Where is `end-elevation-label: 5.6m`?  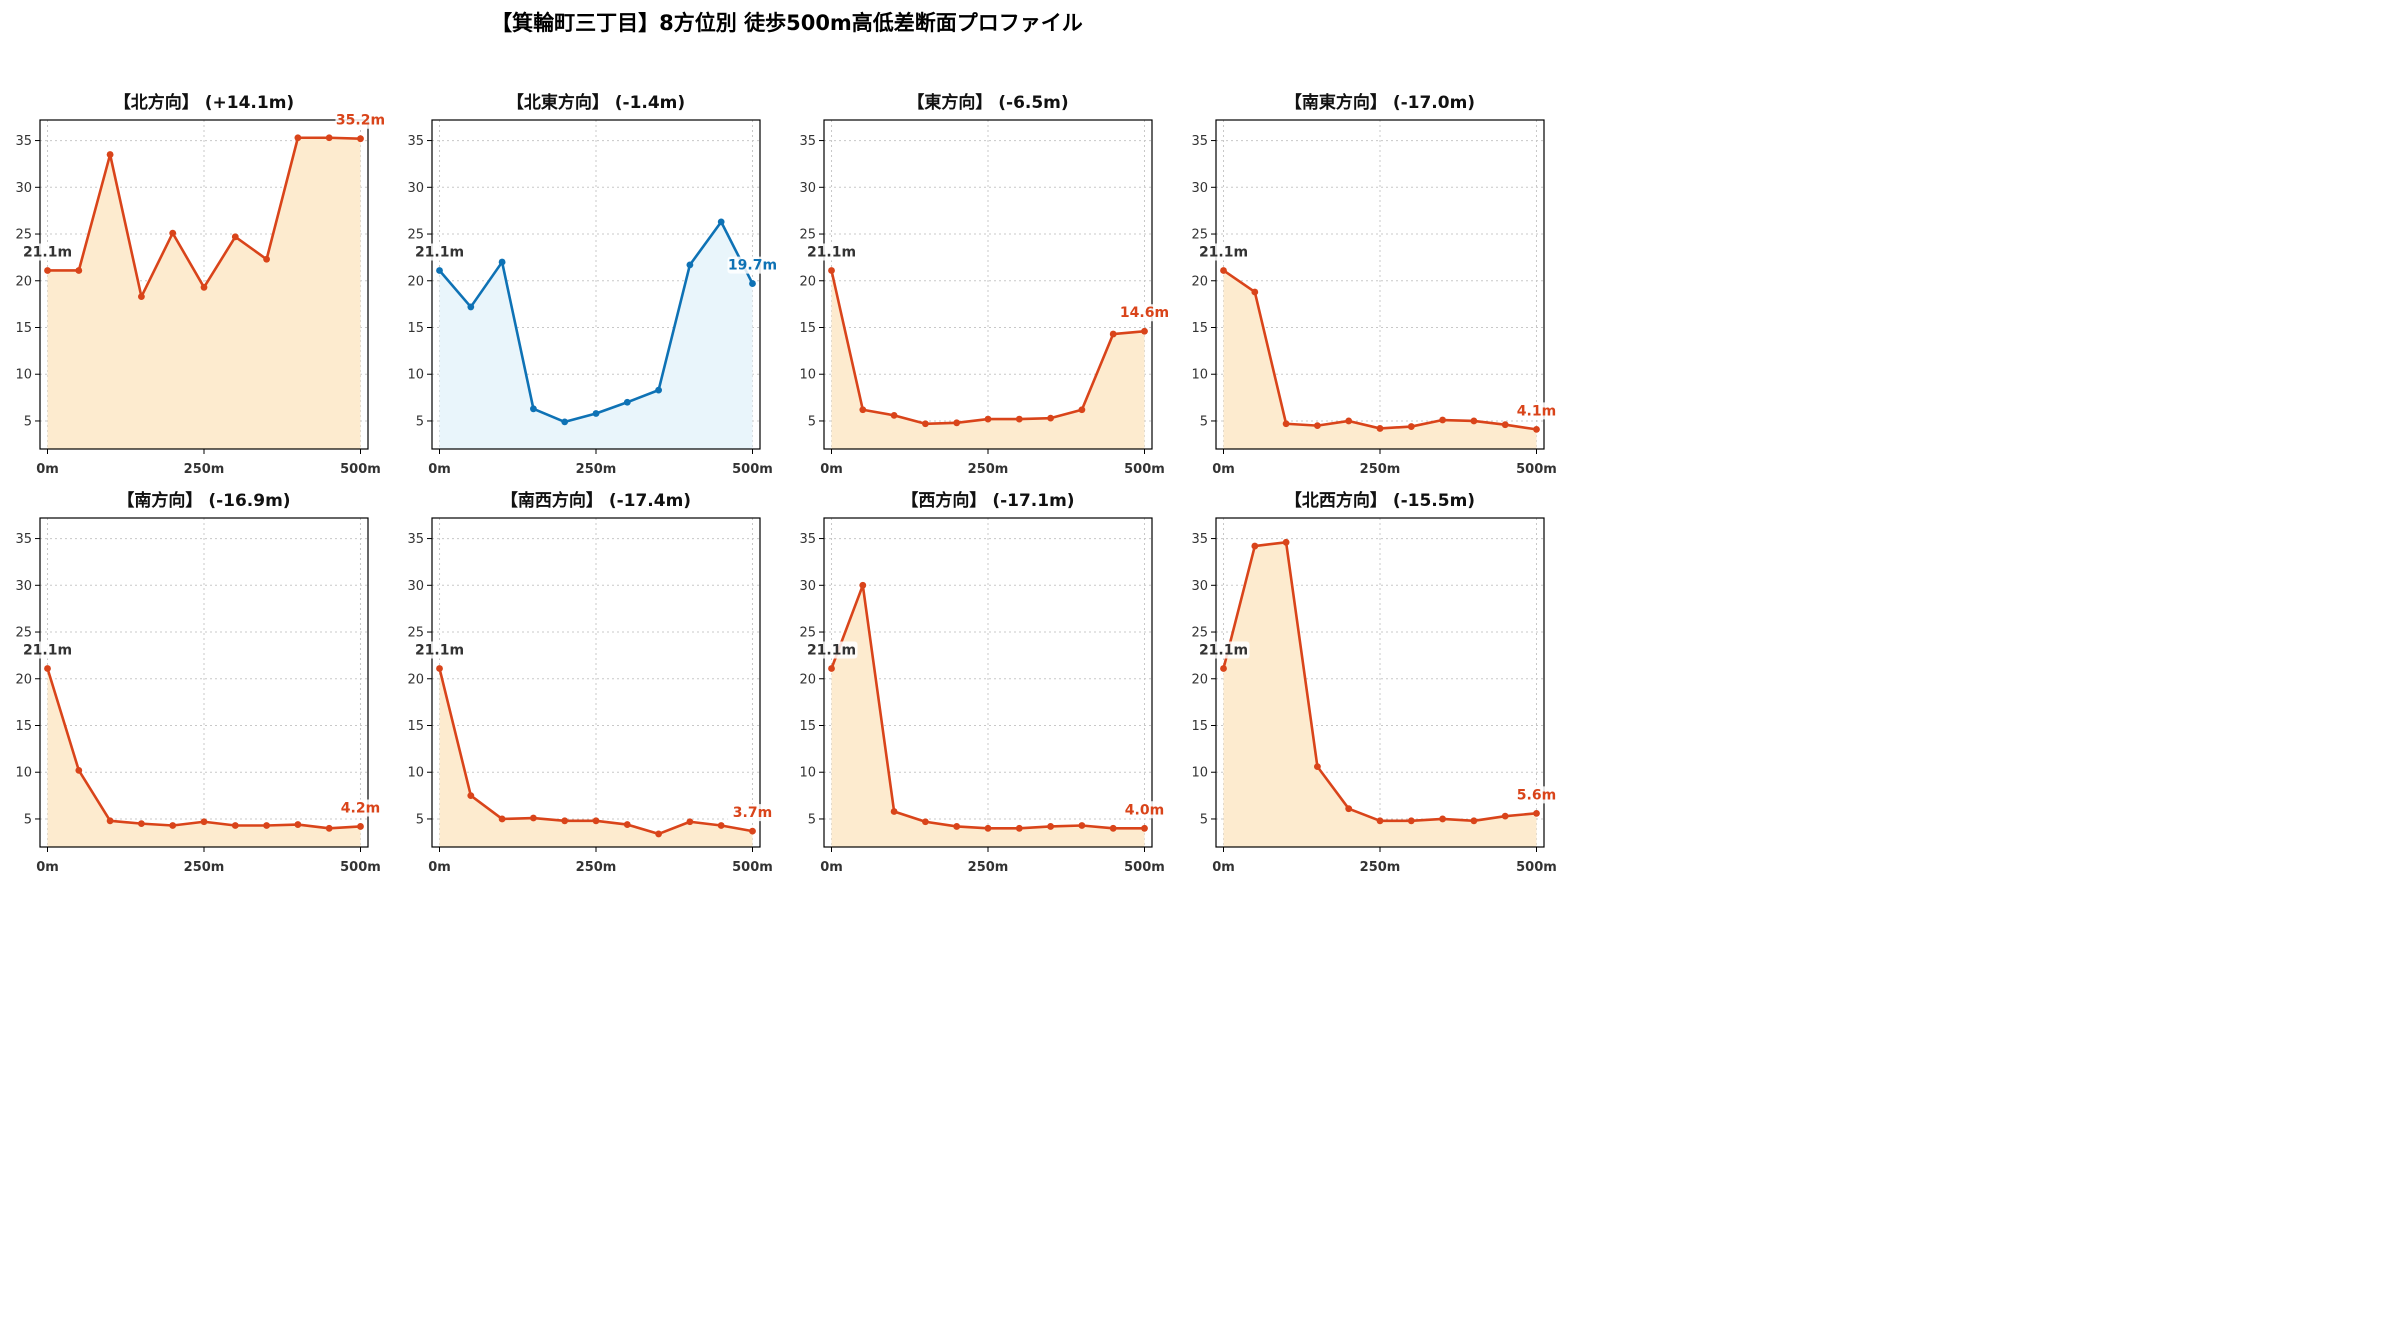
end-elevation-label: 5.6m is located at coordinates (1536, 795).